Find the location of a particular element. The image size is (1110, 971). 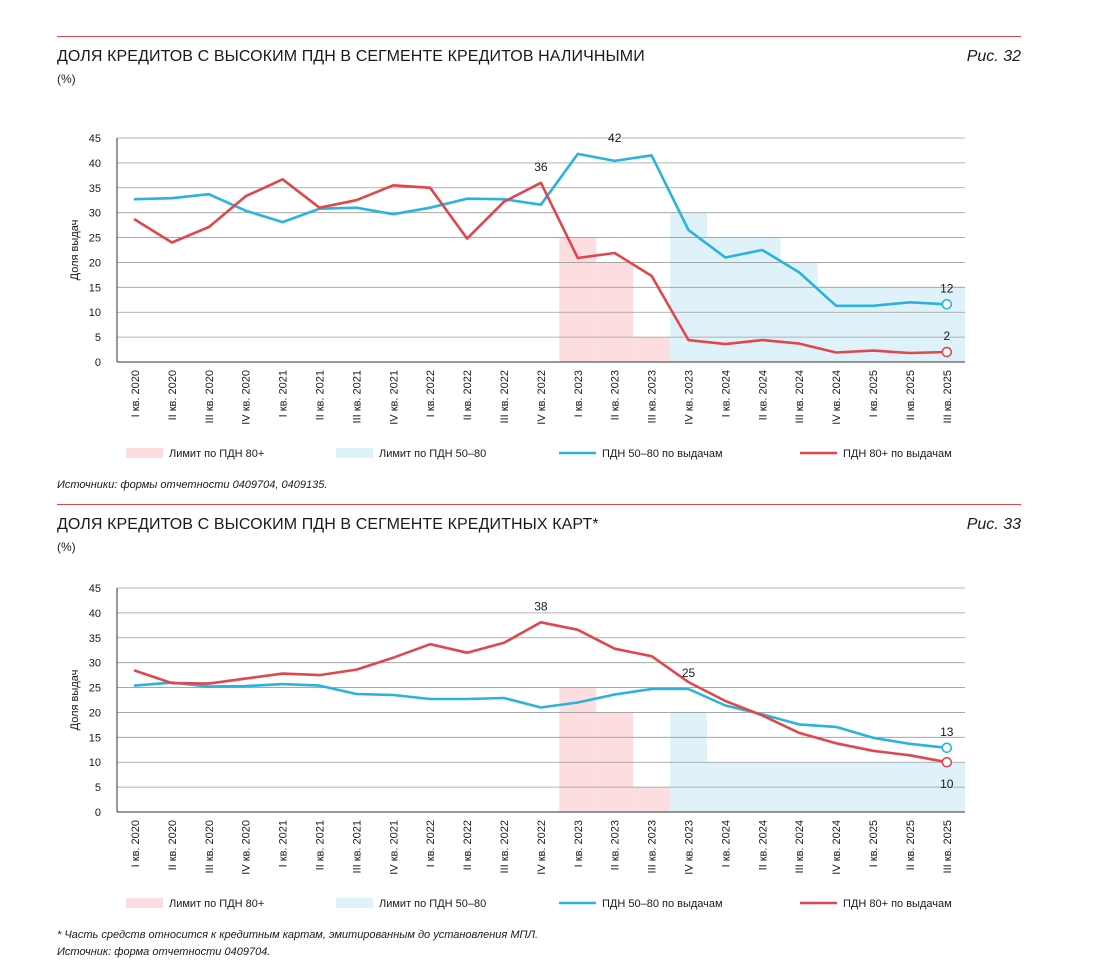

x-tick-label: II кв. 2021 is located at coordinates (321, 845).